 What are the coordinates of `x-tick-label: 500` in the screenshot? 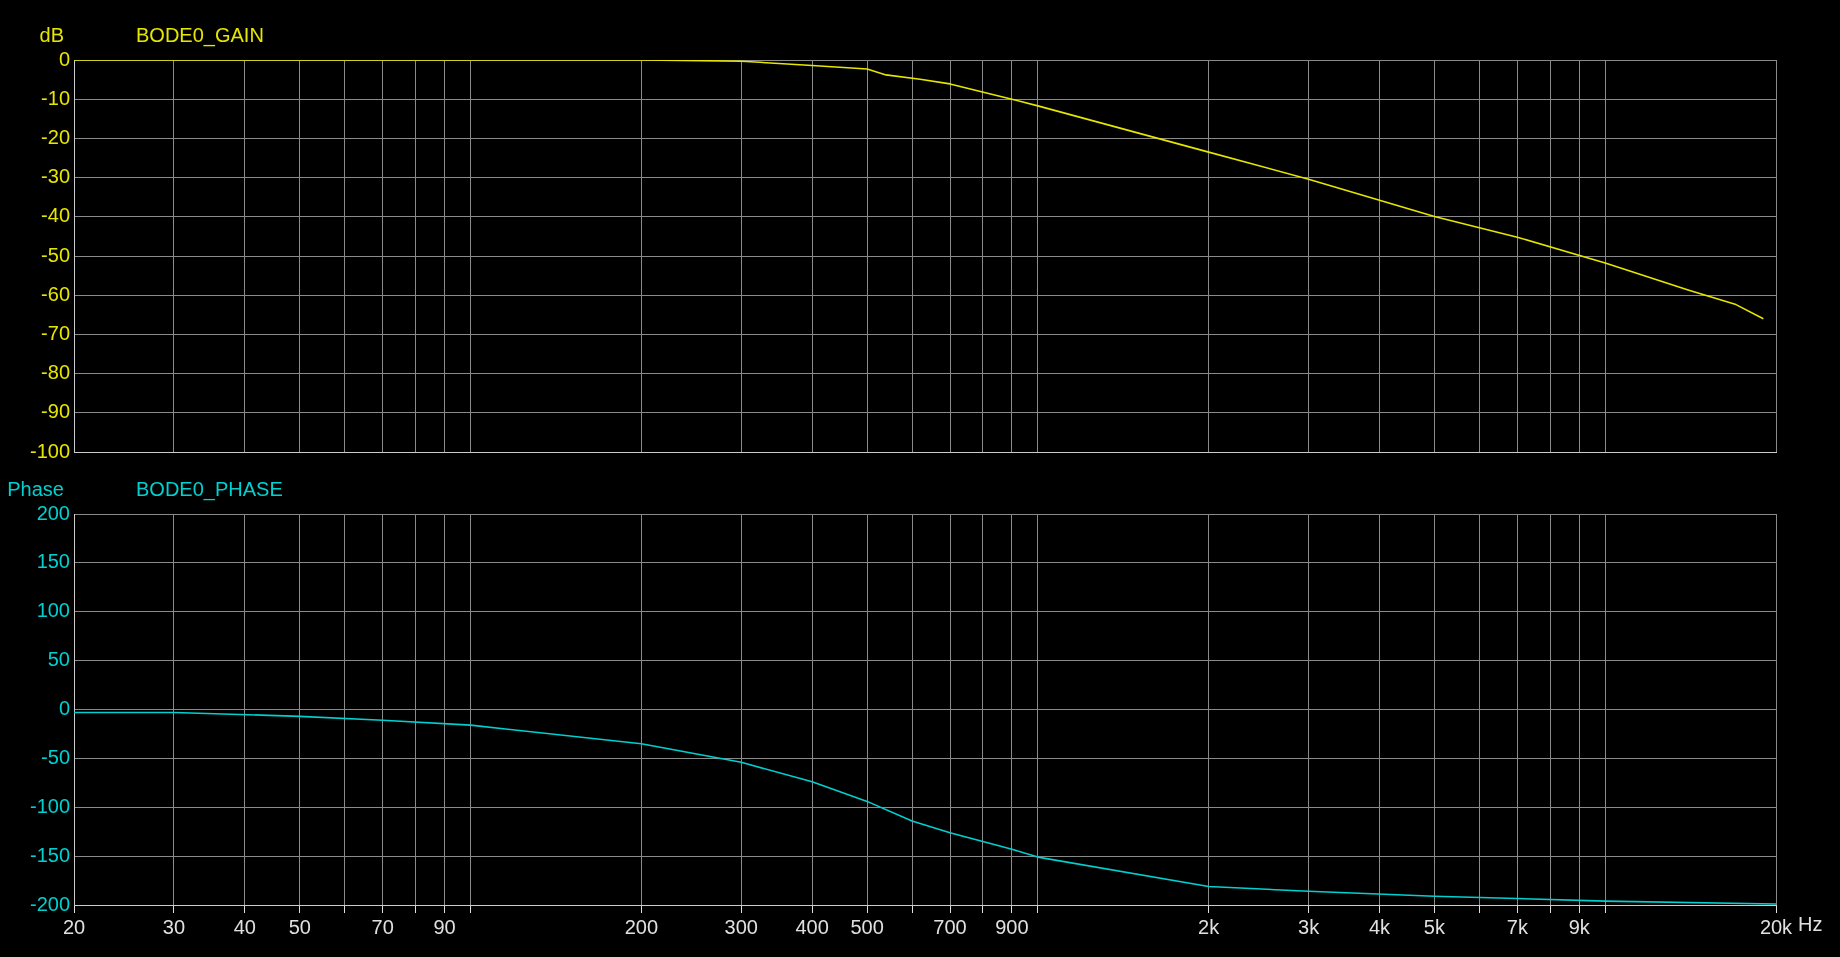 It's located at (867, 926).